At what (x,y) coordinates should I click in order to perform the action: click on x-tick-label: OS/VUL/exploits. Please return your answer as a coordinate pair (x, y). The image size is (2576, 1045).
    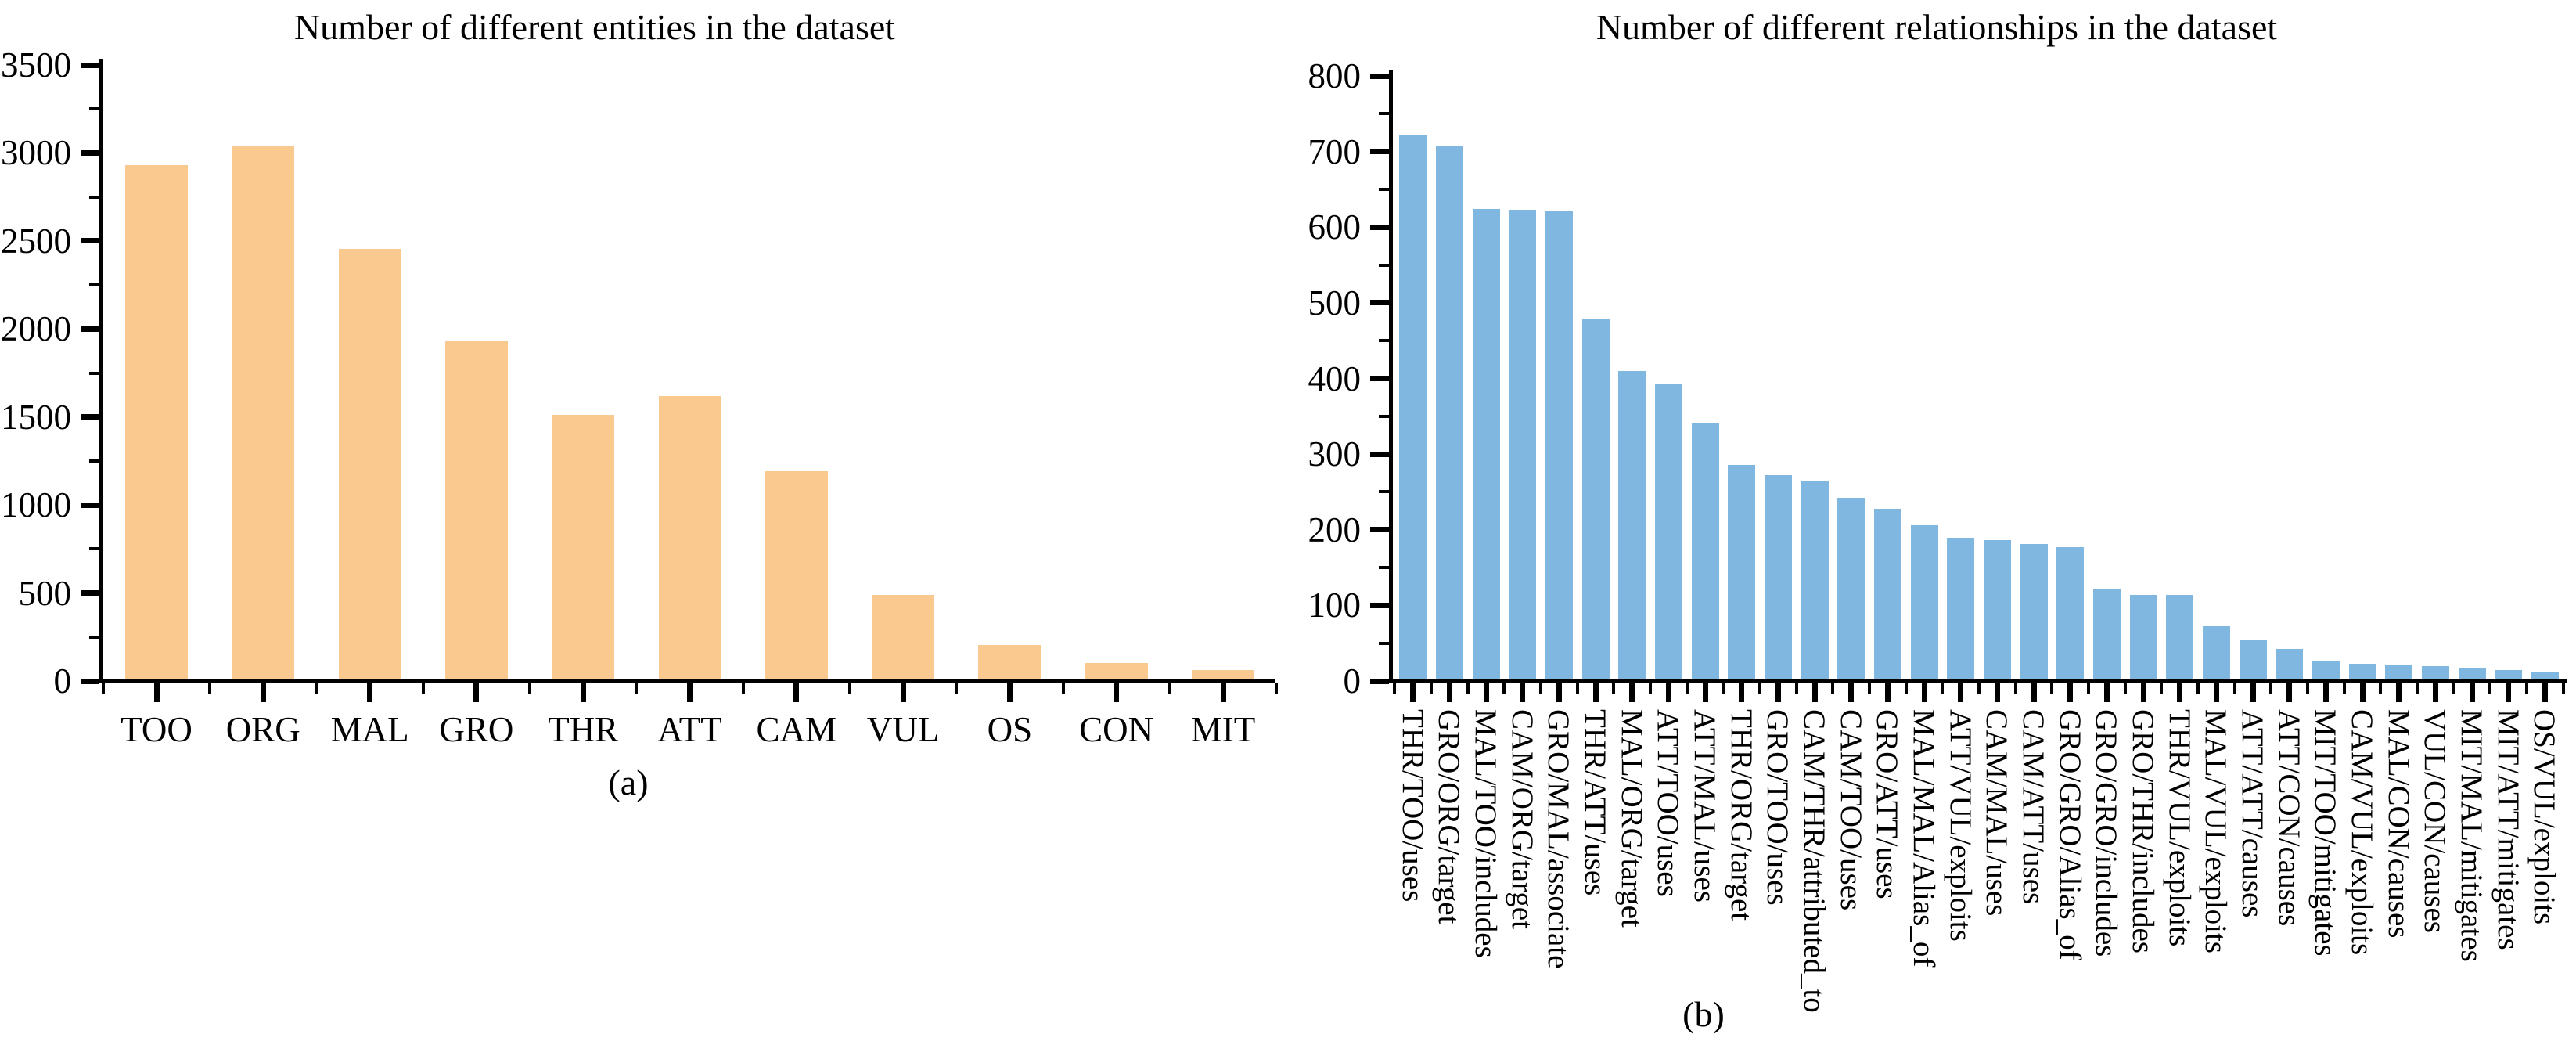
    Looking at the image, I should click on (2545, 817).